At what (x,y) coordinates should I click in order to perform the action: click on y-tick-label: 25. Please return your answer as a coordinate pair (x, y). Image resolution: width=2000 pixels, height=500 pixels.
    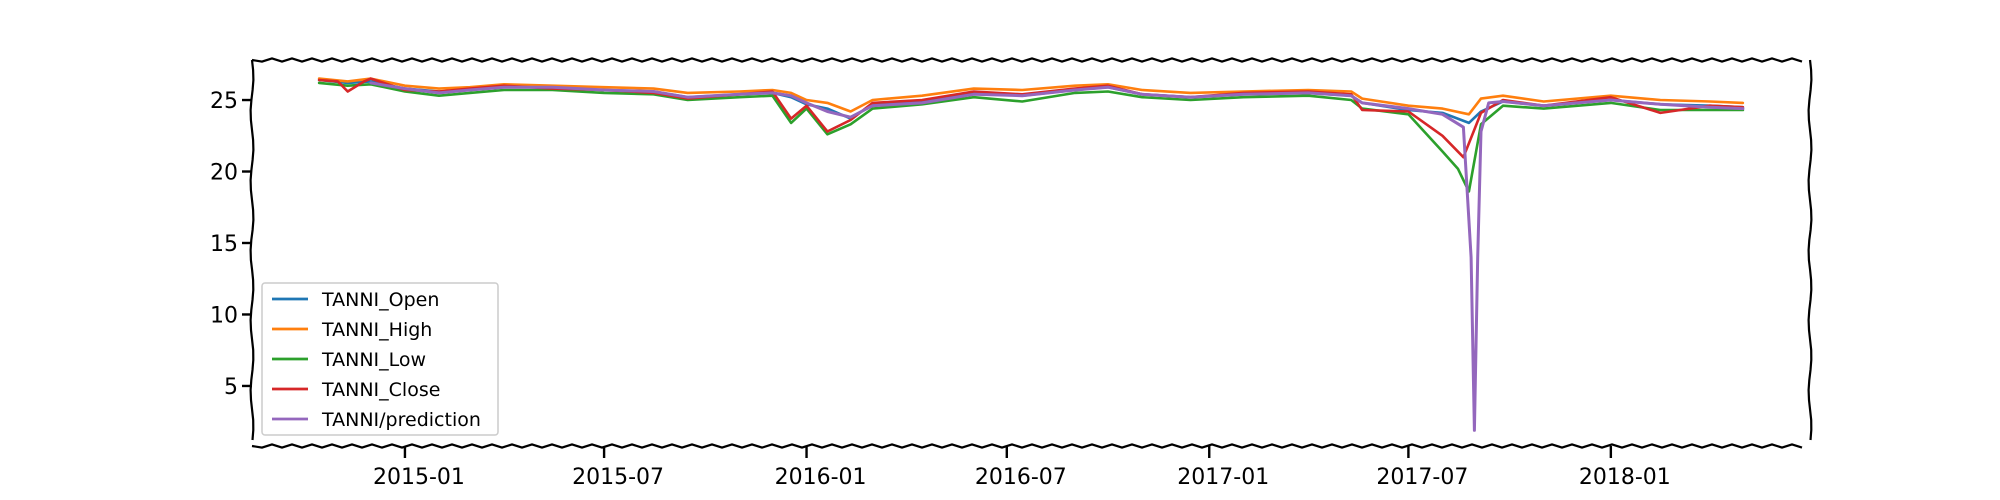
    Looking at the image, I should click on (224, 101).